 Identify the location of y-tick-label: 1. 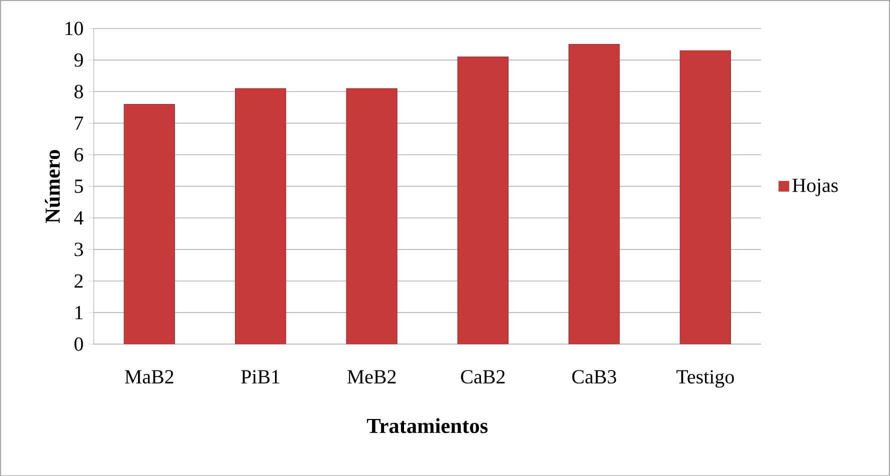
(79, 312).